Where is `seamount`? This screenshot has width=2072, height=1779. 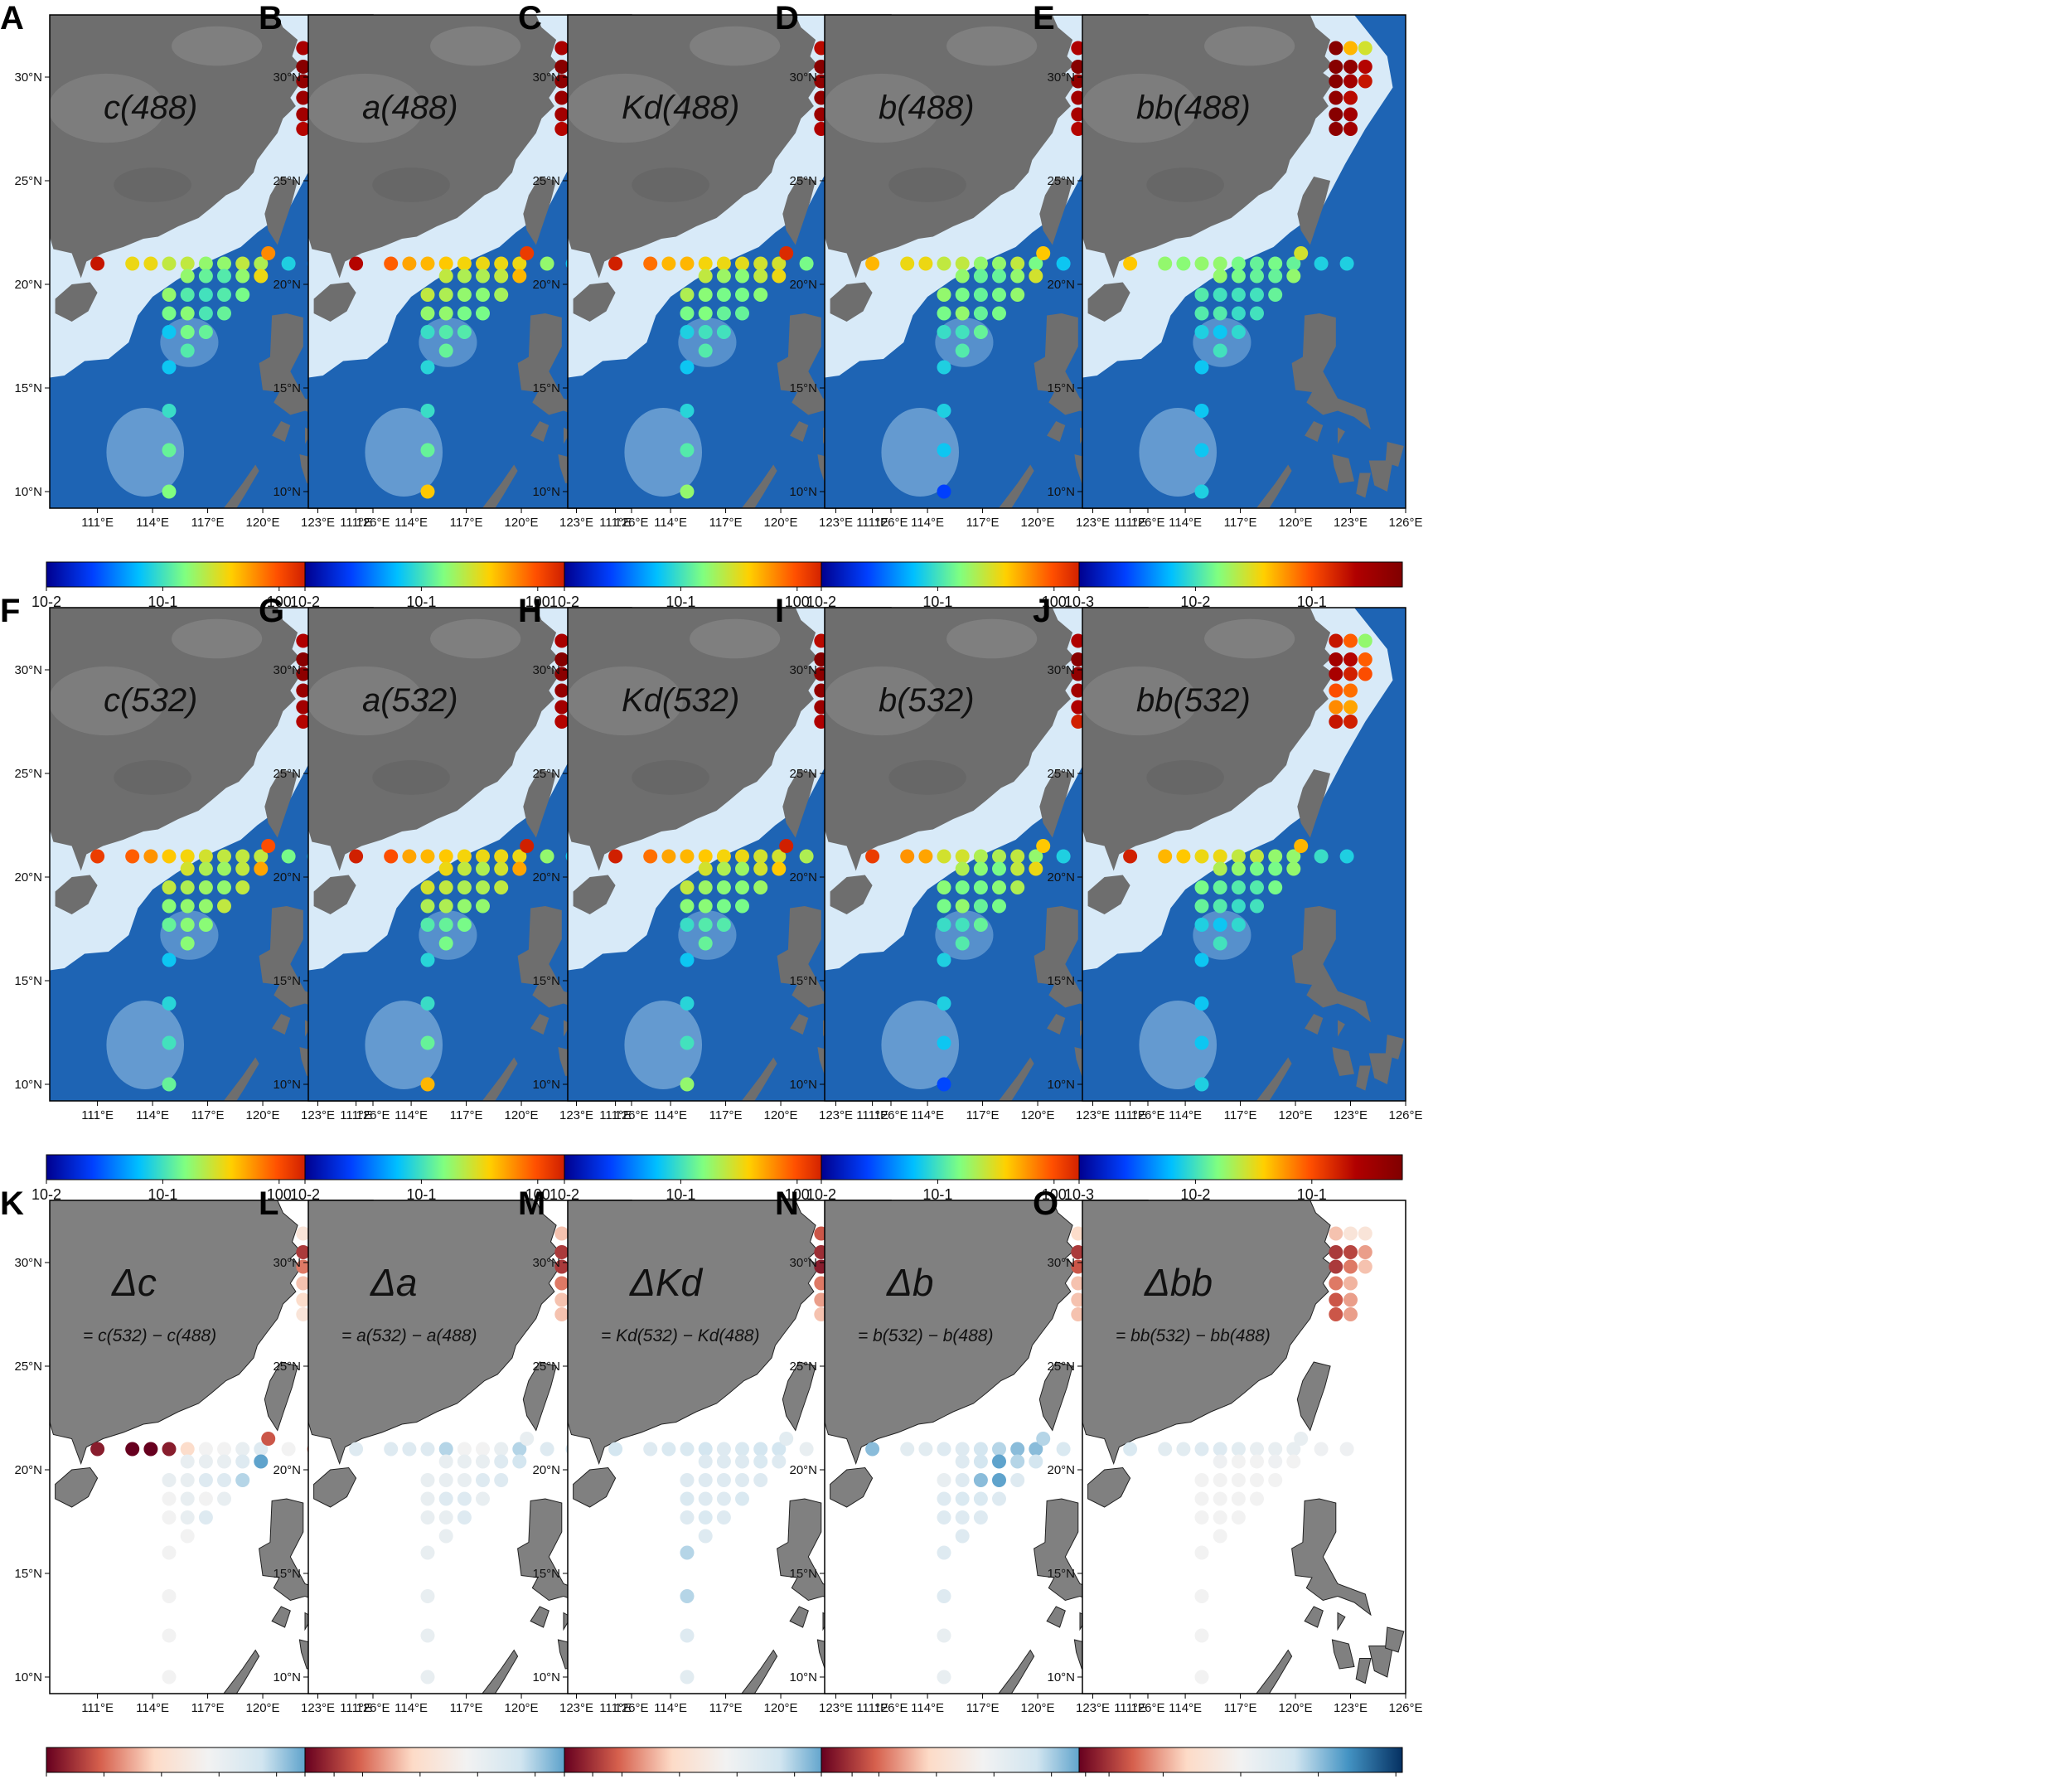 seamount is located at coordinates (920, 452).